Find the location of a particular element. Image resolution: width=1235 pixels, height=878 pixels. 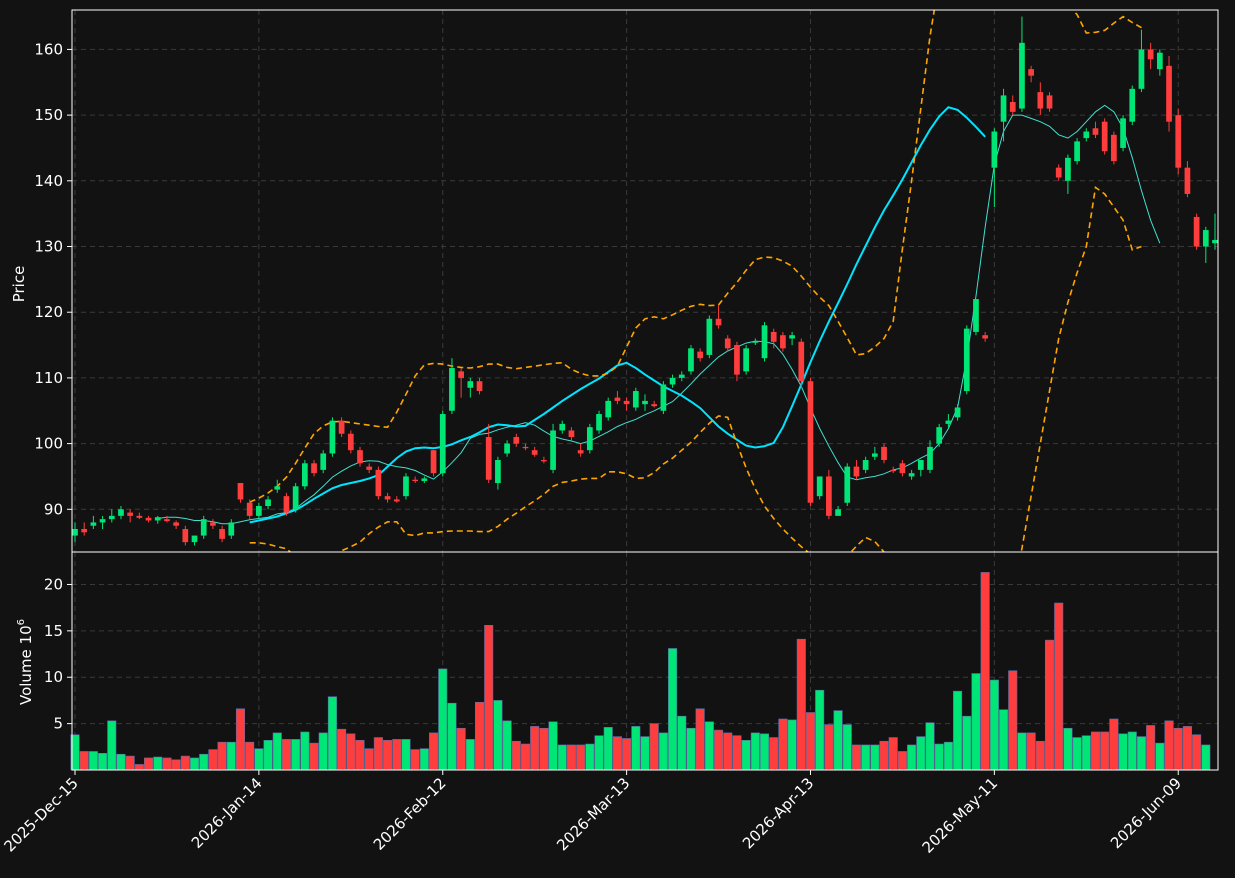

volume-tick-label: 10 is located at coordinates (53, 677).